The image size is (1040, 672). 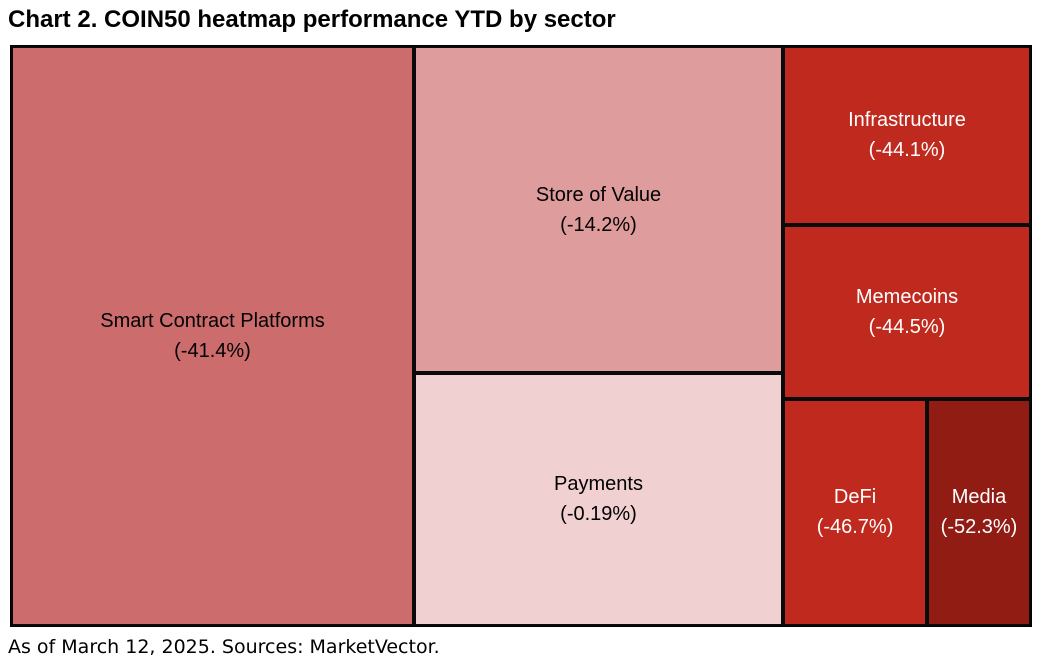 What do you see at coordinates (598, 514) in the screenshot?
I see `tile-value: (-0.19%)` at bounding box center [598, 514].